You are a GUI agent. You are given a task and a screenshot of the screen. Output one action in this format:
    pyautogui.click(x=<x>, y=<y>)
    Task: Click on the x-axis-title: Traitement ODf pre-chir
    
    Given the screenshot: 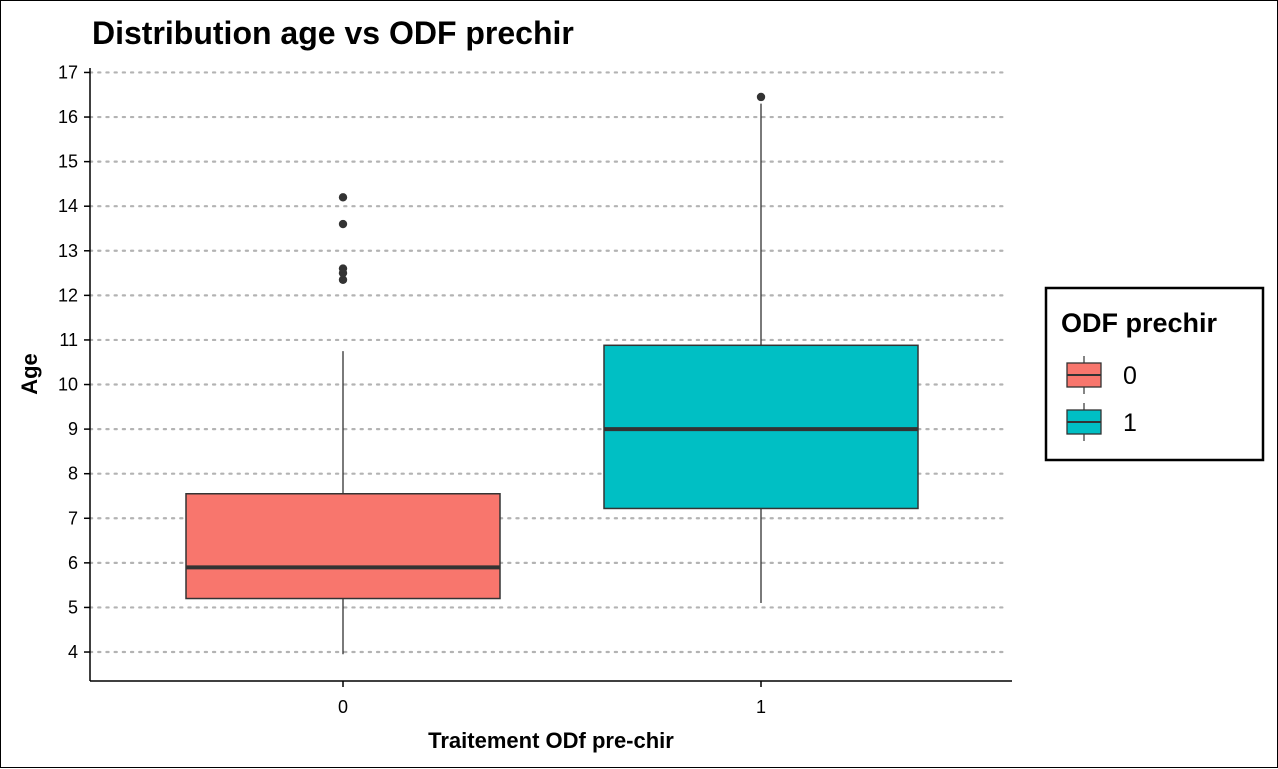 What is the action you would take?
    pyautogui.click(x=551, y=740)
    